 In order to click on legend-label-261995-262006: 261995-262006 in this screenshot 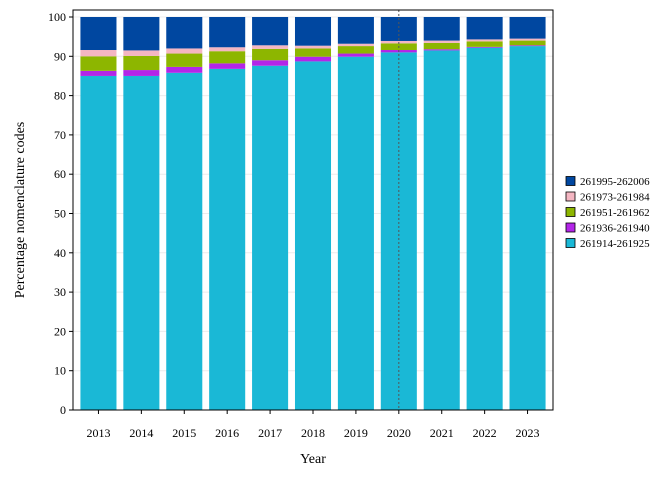, I will do `click(615, 182)`.